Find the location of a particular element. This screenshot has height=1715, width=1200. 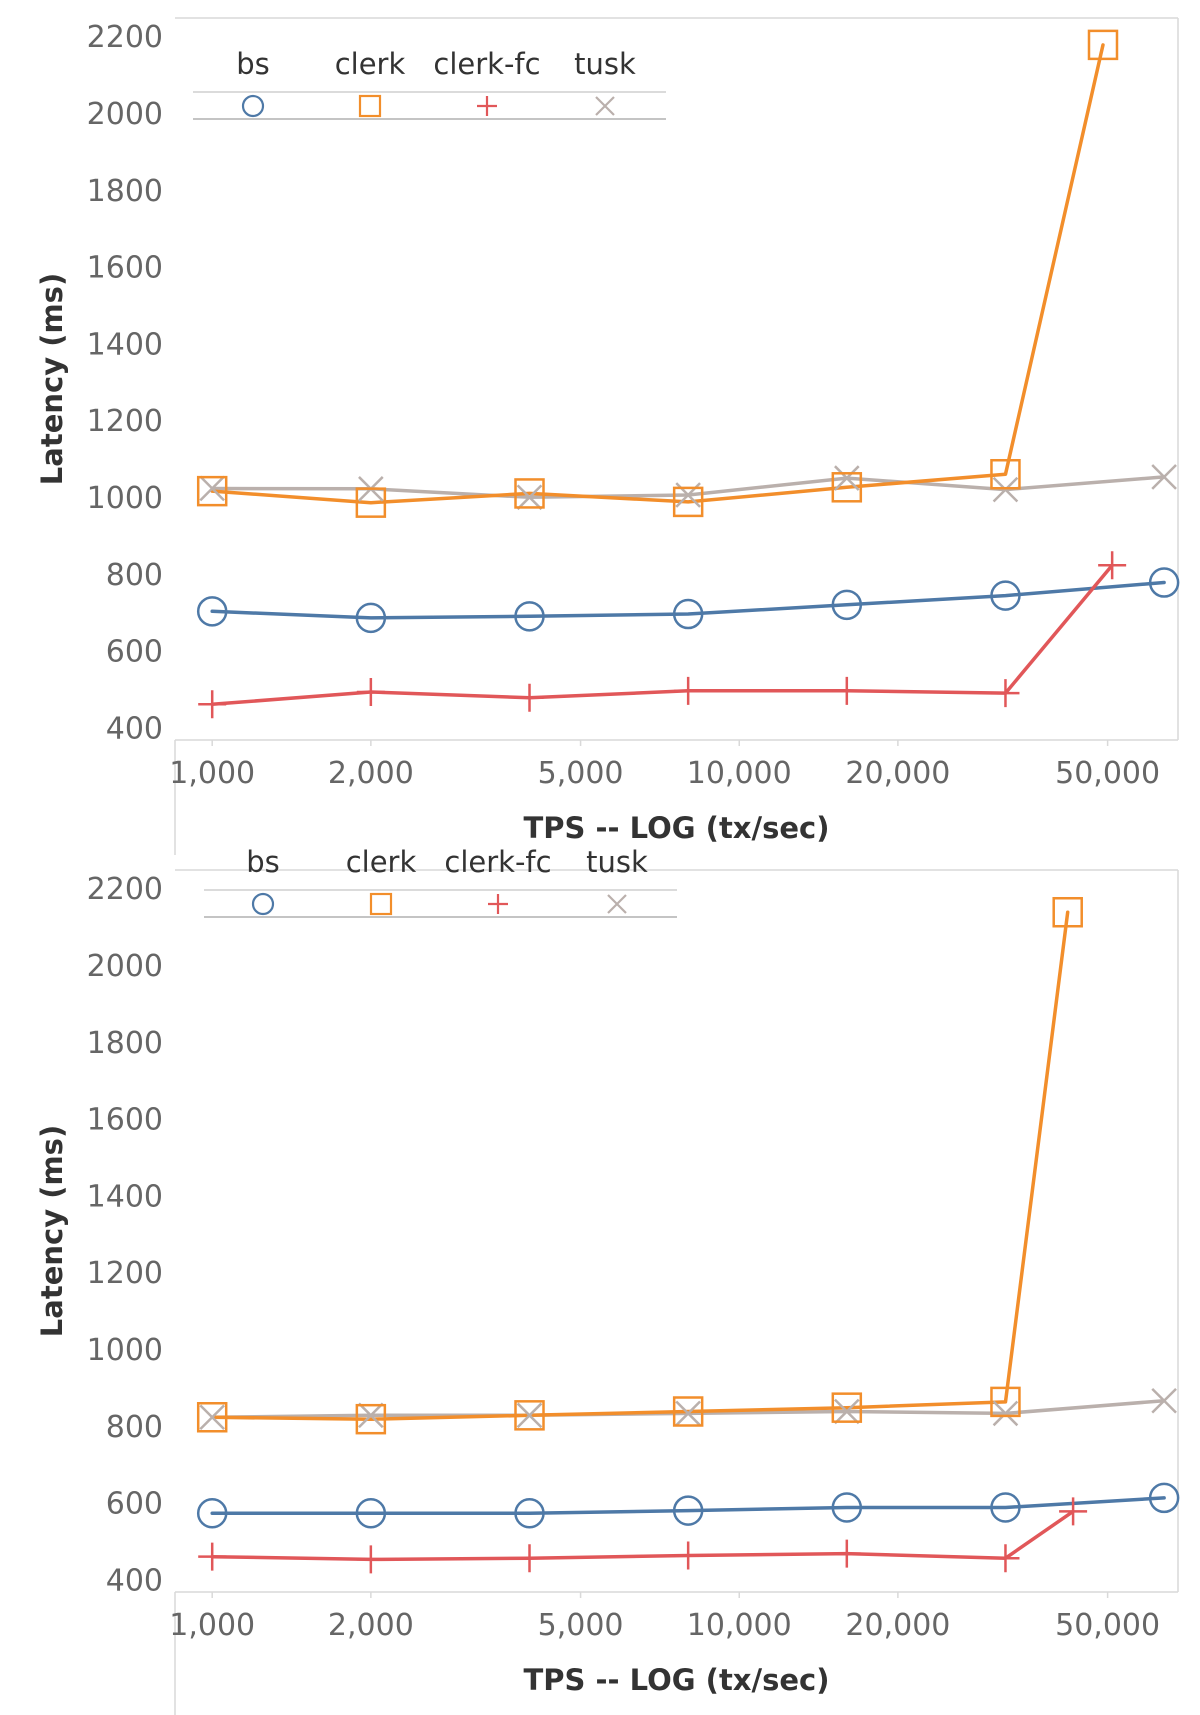

x-tick-label: 2,000 is located at coordinates (371, 1625).